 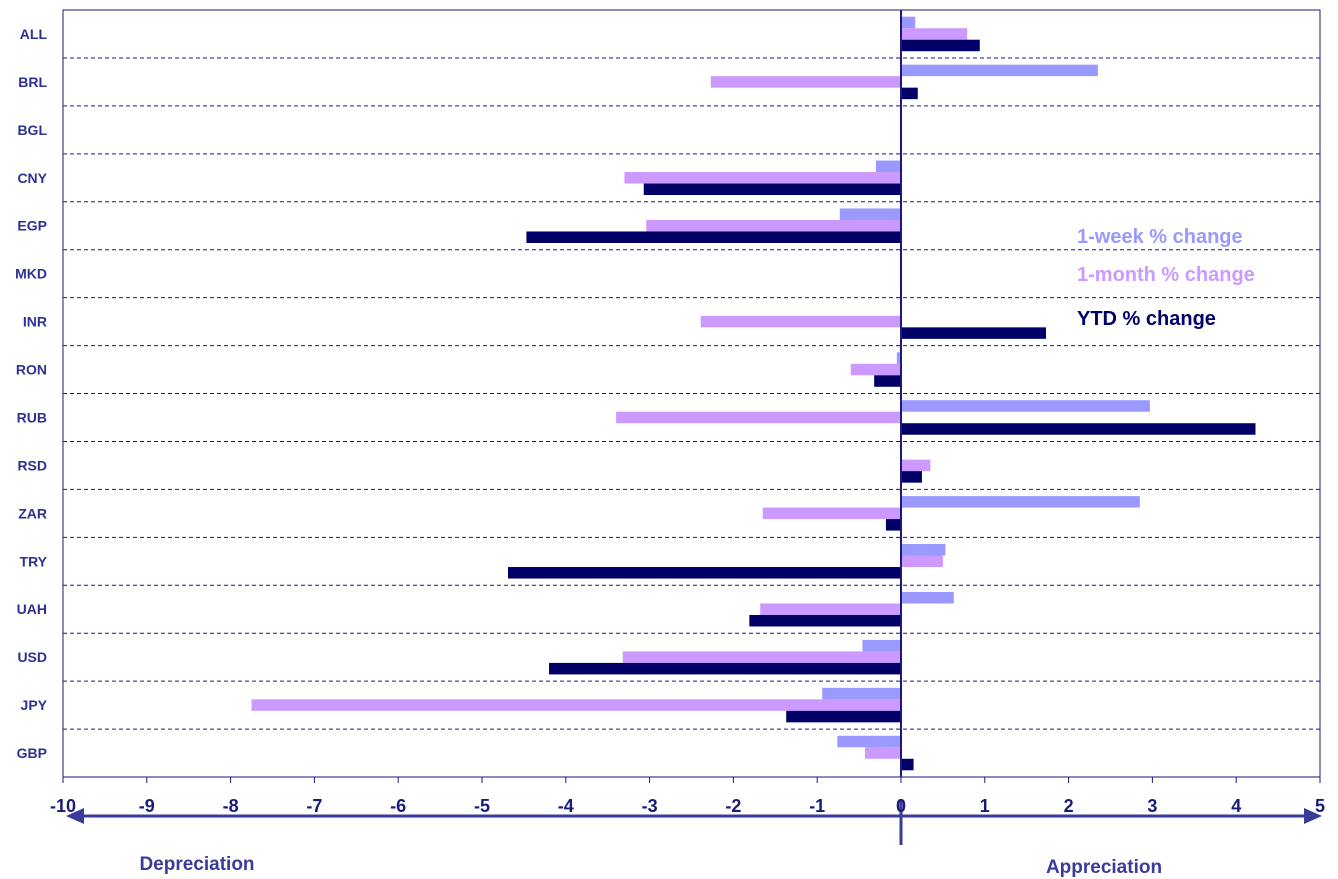 I want to click on x-tick-label: 3, so click(x=1152, y=806).